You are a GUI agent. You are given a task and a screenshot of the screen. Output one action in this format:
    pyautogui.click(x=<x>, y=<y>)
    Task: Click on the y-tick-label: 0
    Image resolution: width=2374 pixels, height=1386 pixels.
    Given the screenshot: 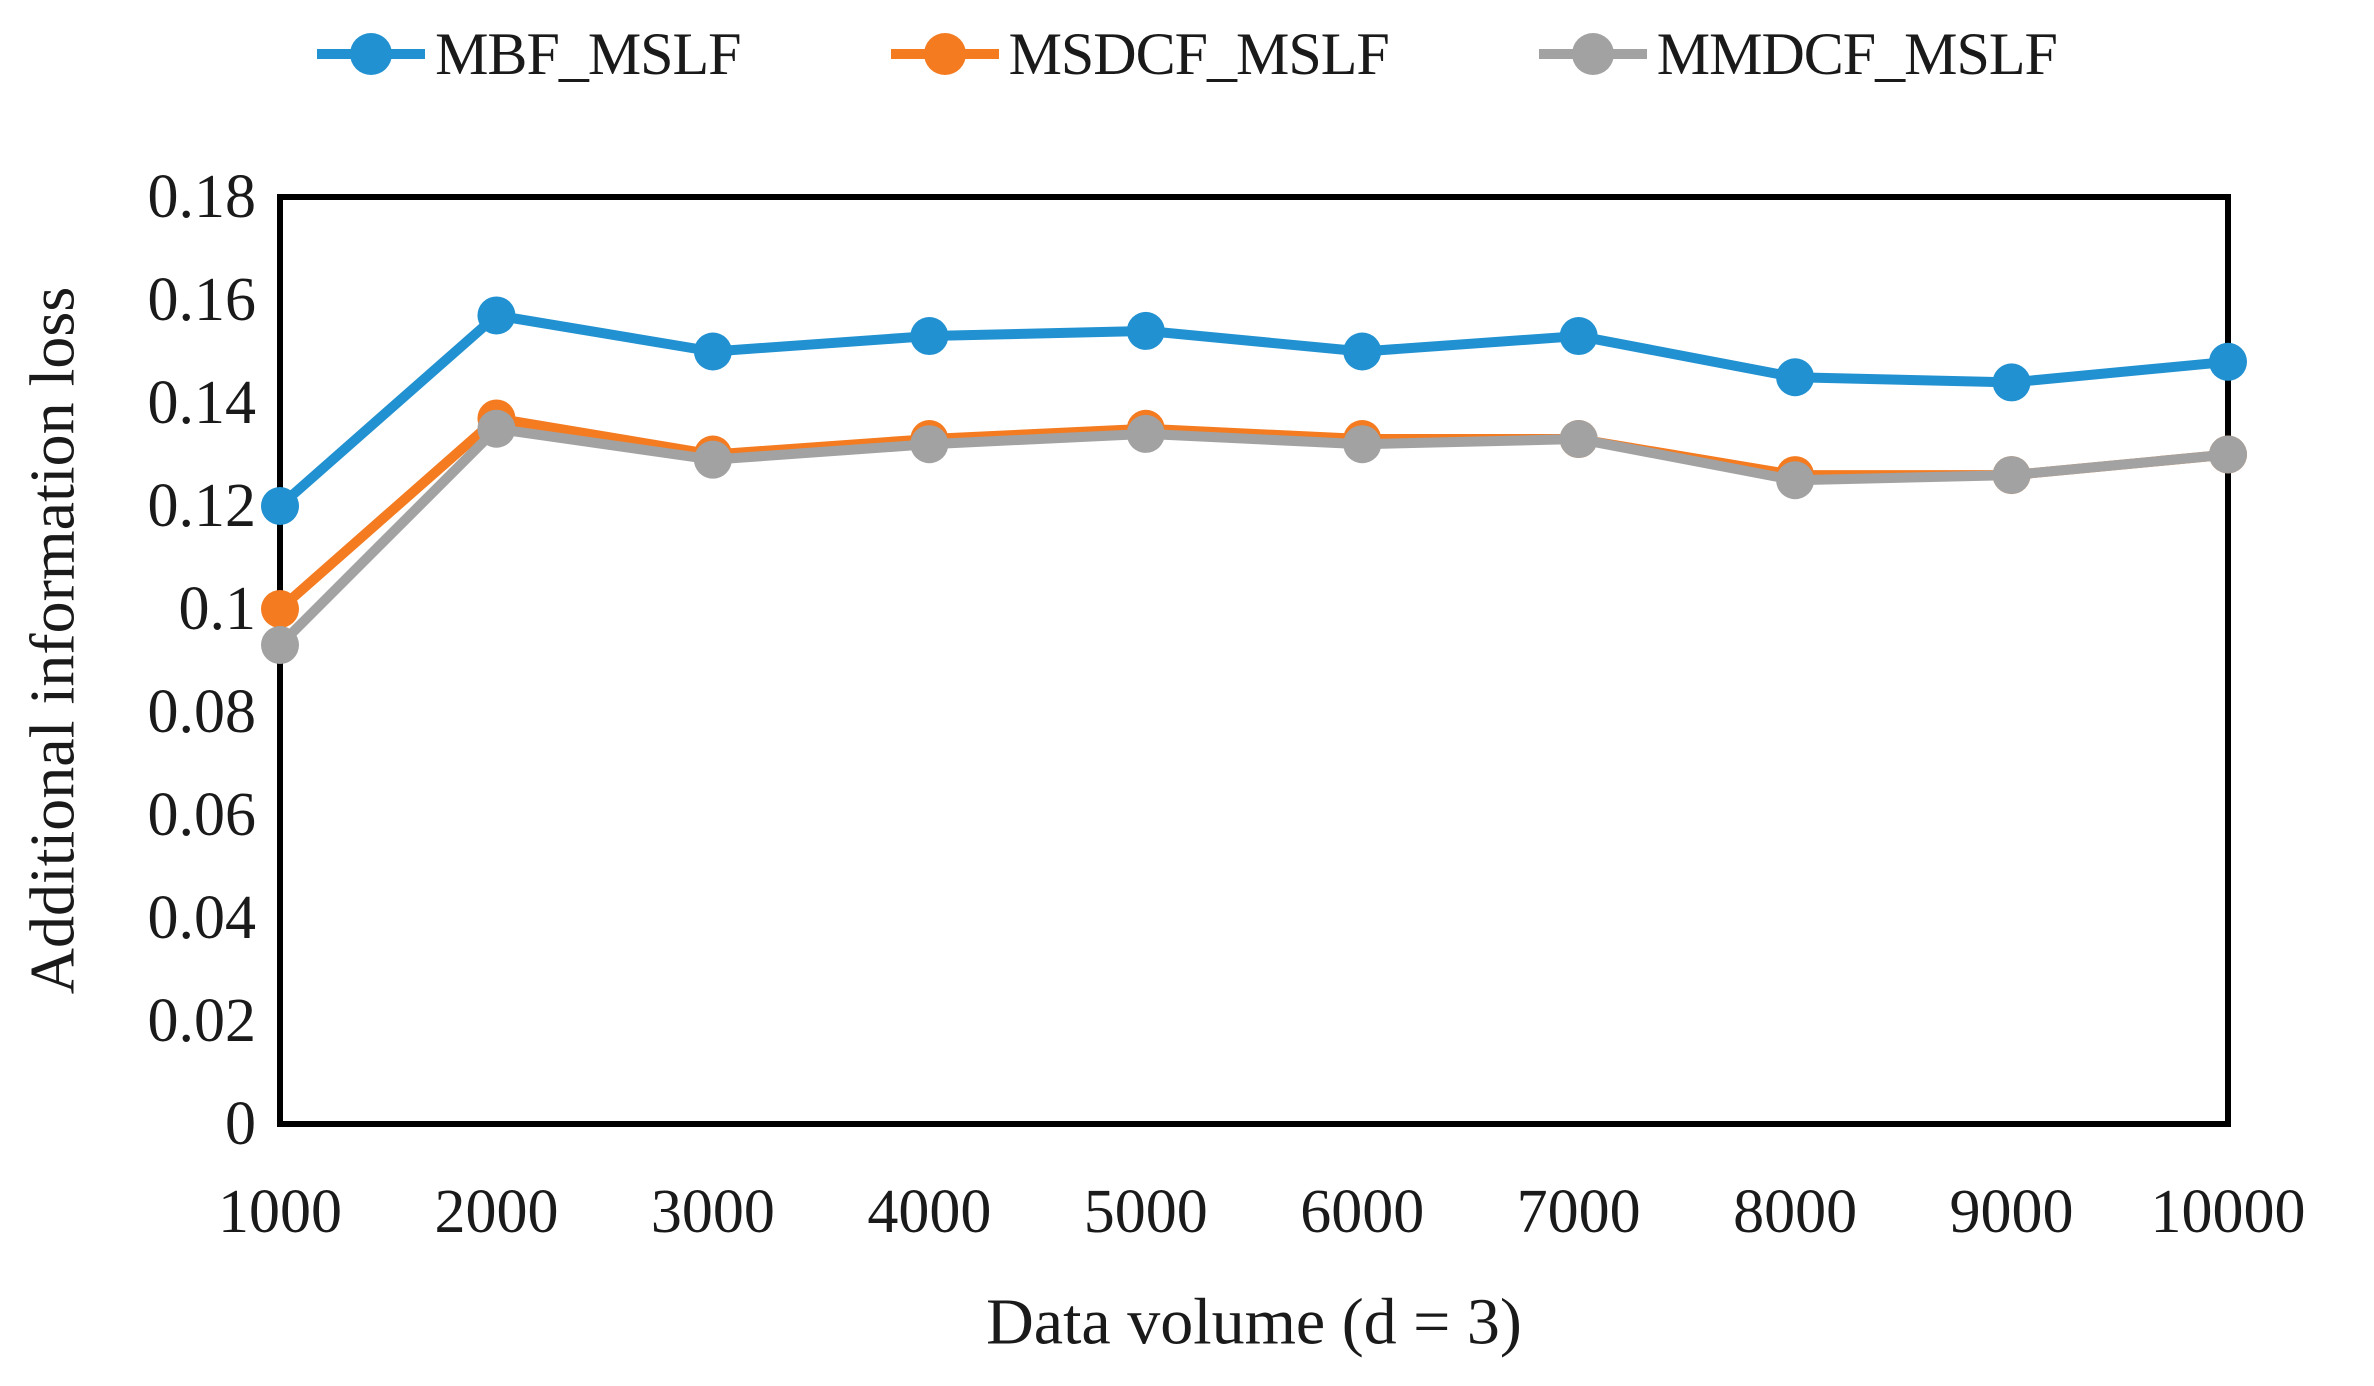 What is the action you would take?
    pyautogui.click(x=240, y=1124)
    